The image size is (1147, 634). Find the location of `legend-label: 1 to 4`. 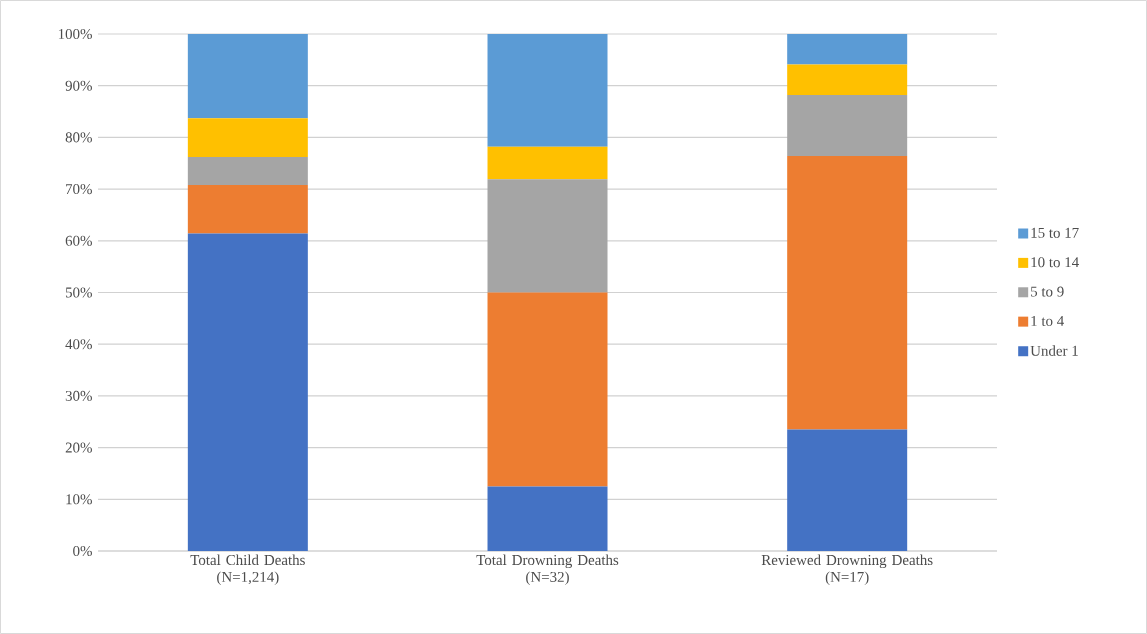

legend-label: 1 to 4 is located at coordinates (1047, 320).